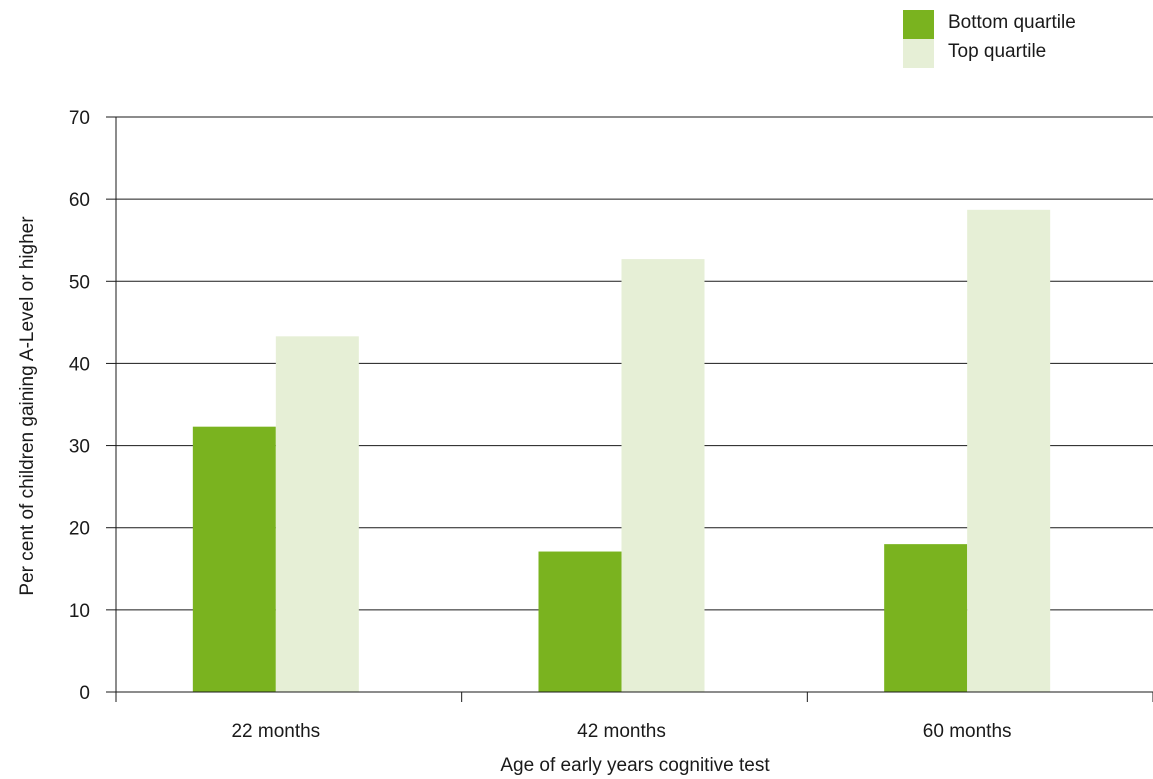 The image size is (1153, 779). I want to click on legend-label-bottom-quartile: Bottom quartile, so click(1012, 22).